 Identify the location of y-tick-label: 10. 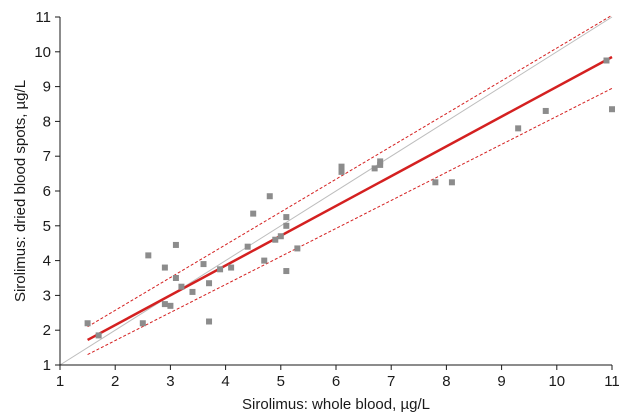
(42, 52).